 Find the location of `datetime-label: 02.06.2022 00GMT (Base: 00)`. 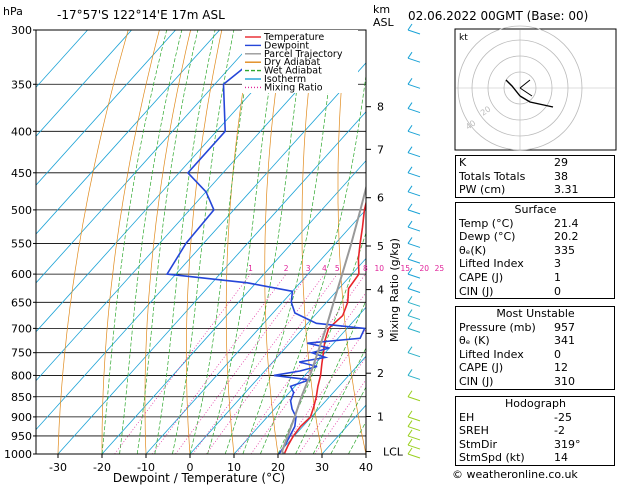

datetime-label: 02.06.2022 00GMT (Base: 00) is located at coordinates (498, 16).